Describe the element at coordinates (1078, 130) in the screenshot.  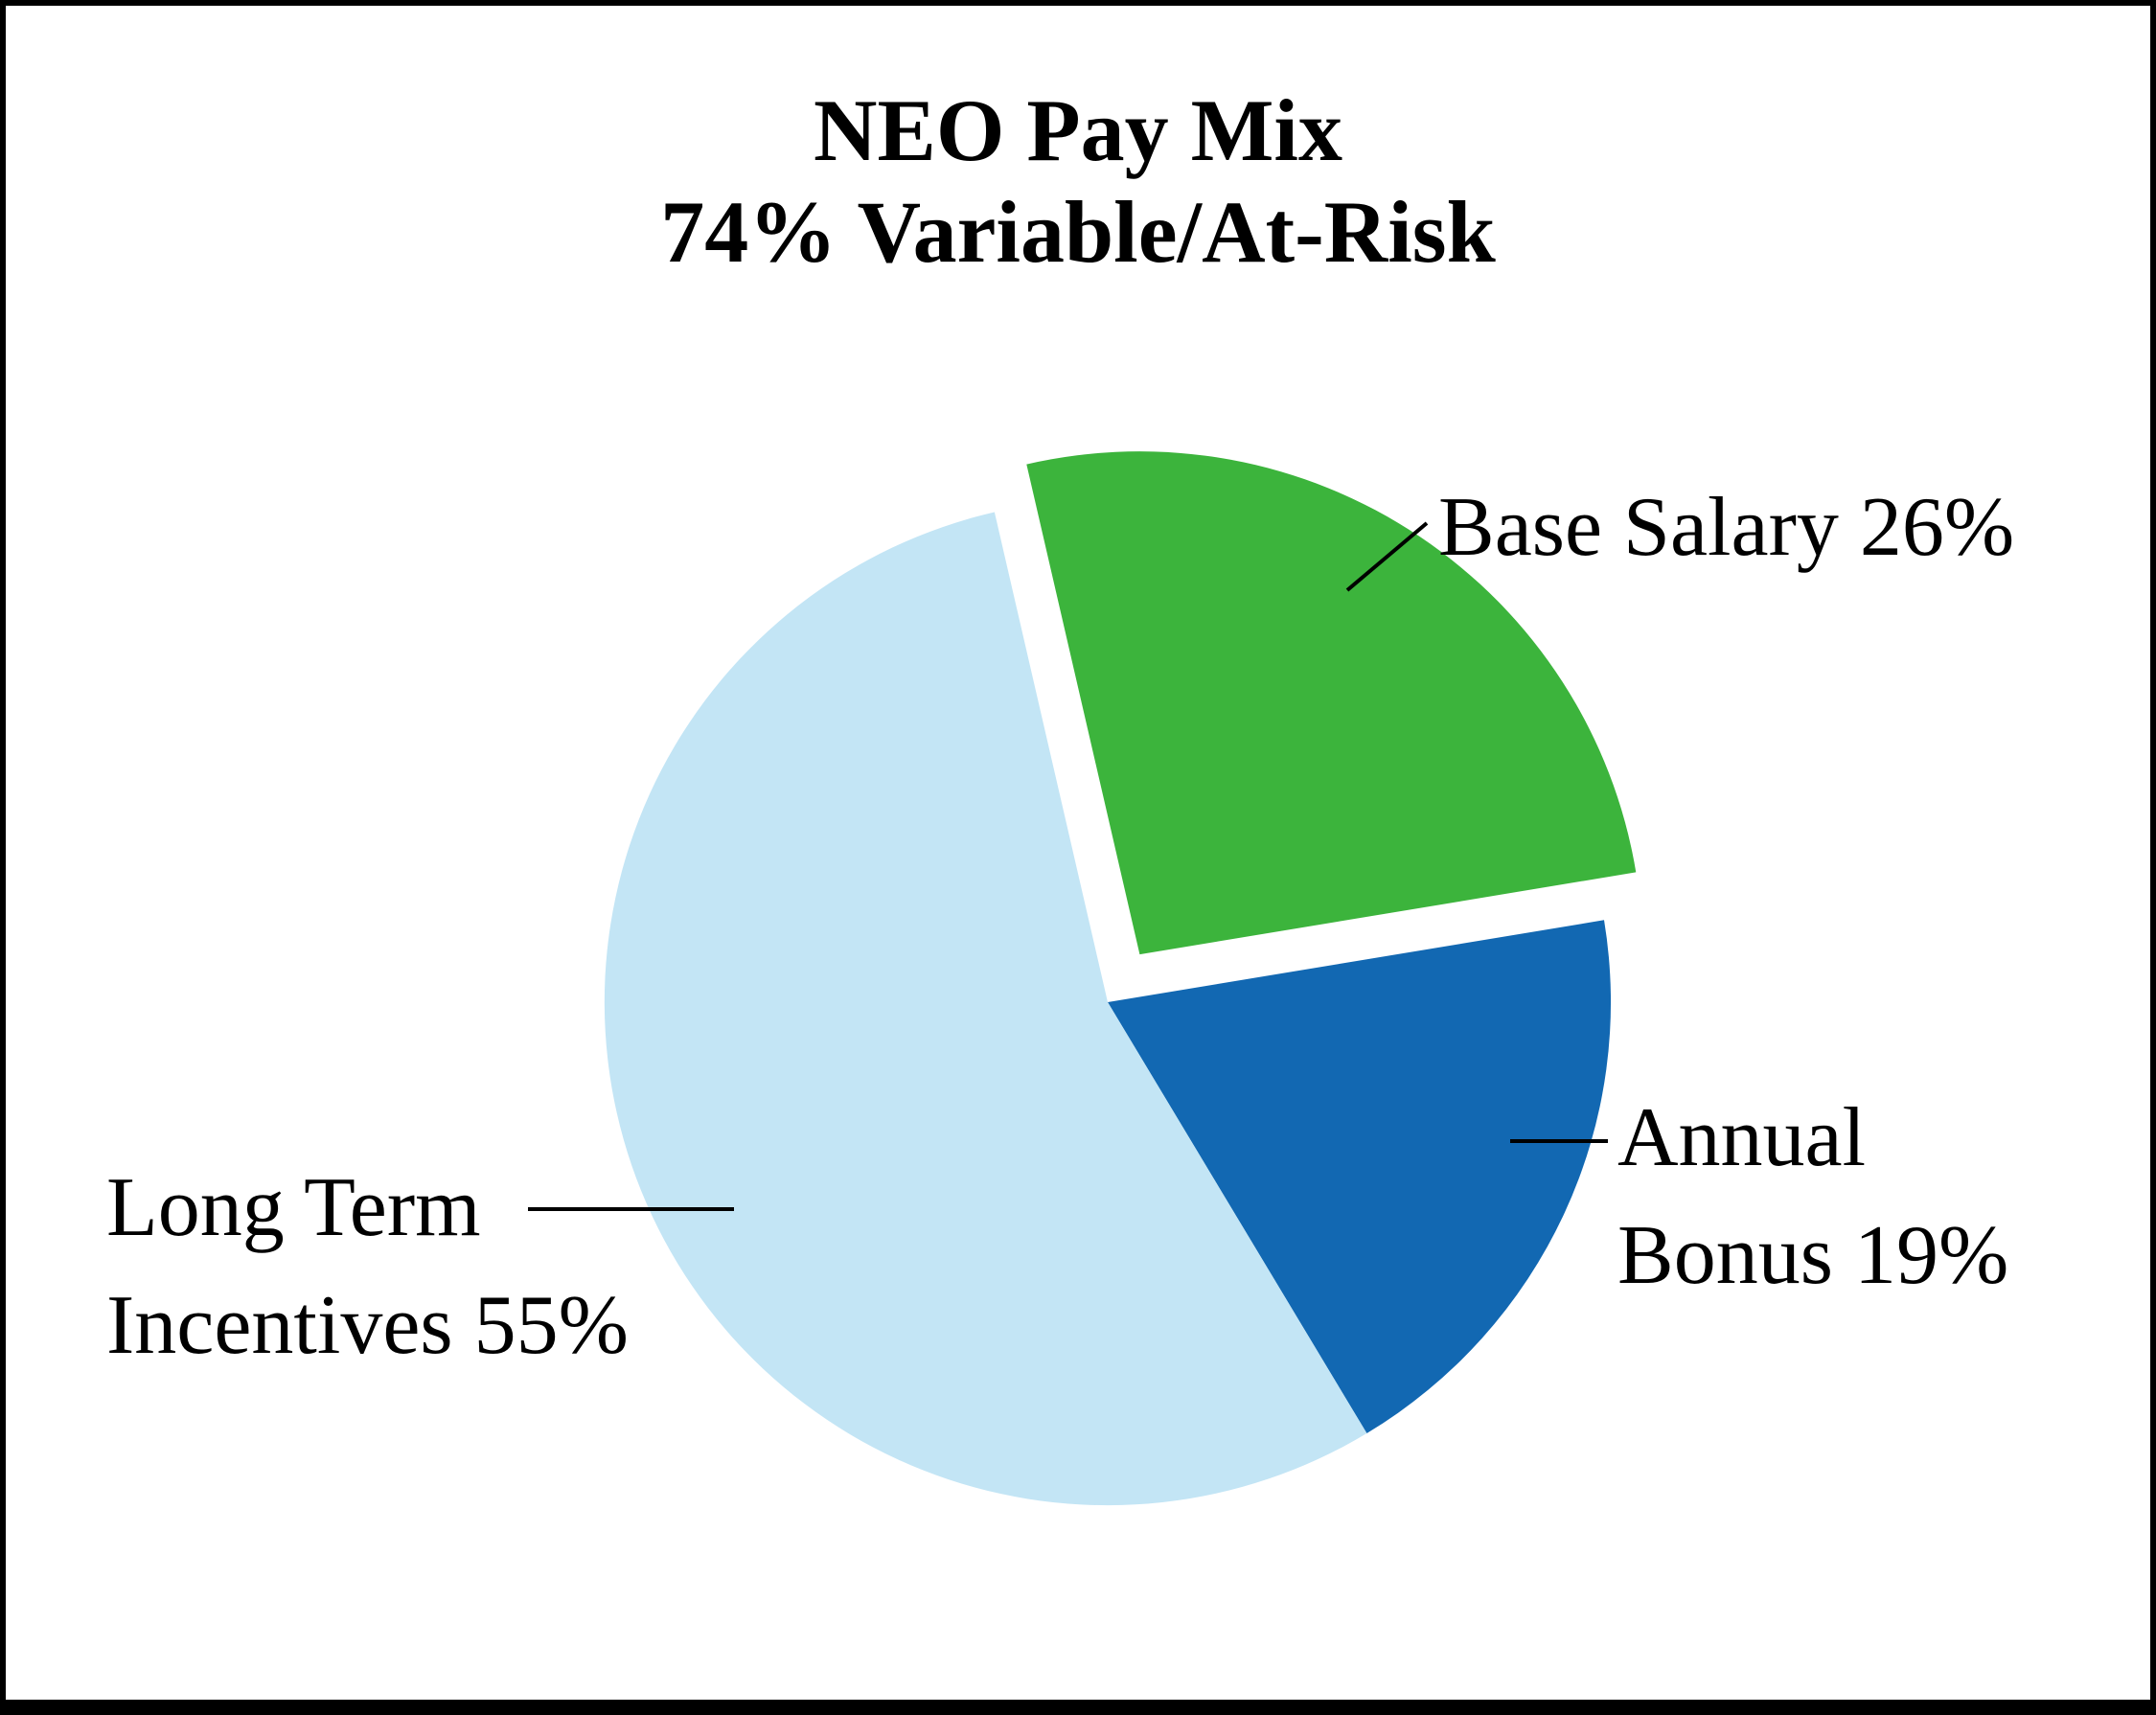
I see `chart-title-line-1: NEO Pay Mix` at that location.